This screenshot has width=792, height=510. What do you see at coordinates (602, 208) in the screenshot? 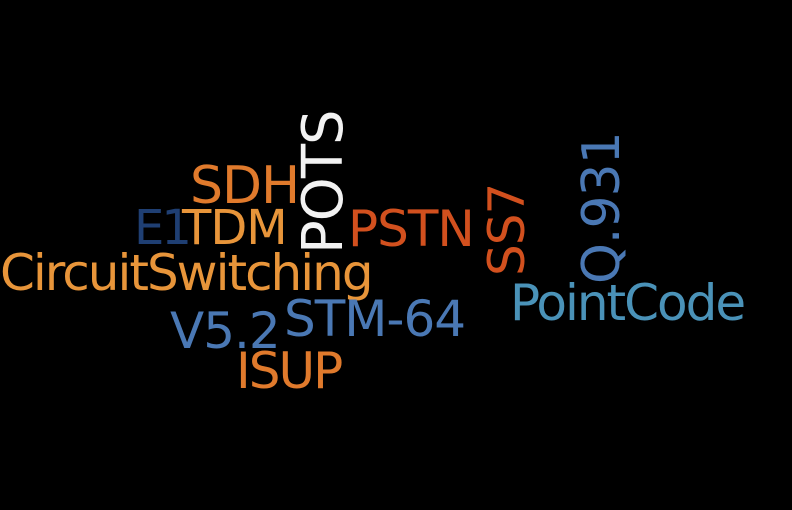
I see `word-q931: Q.931` at bounding box center [602, 208].